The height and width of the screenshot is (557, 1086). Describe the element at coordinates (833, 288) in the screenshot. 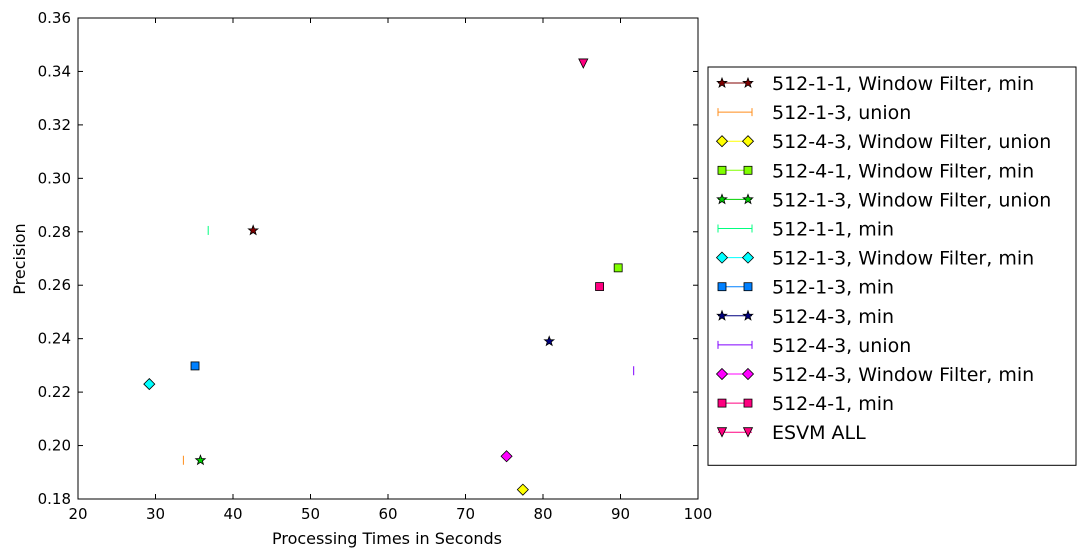

I see `legend-label: 512-1-3, min` at that location.